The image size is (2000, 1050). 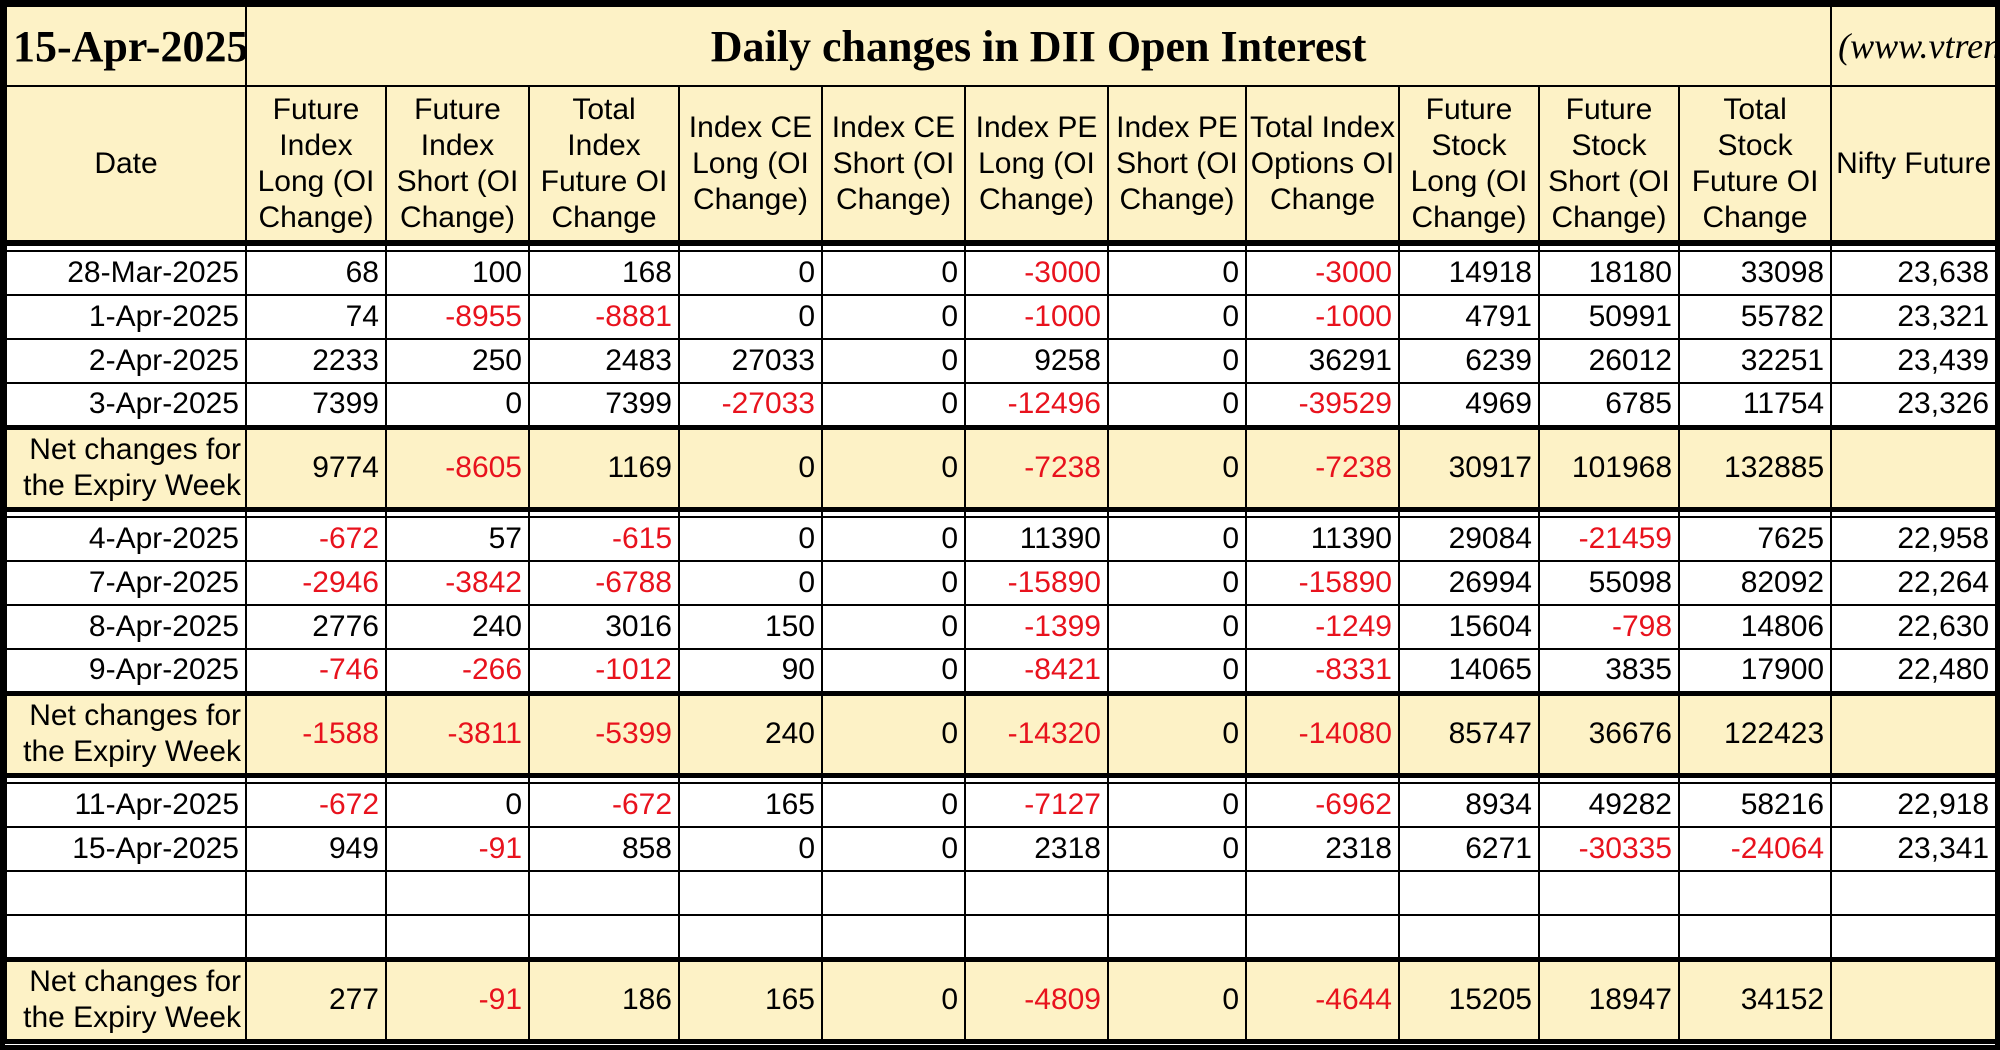 What do you see at coordinates (1914, 361) in the screenshot?
I see `value-cell: 23,439` at bounding box center [1914, 361].